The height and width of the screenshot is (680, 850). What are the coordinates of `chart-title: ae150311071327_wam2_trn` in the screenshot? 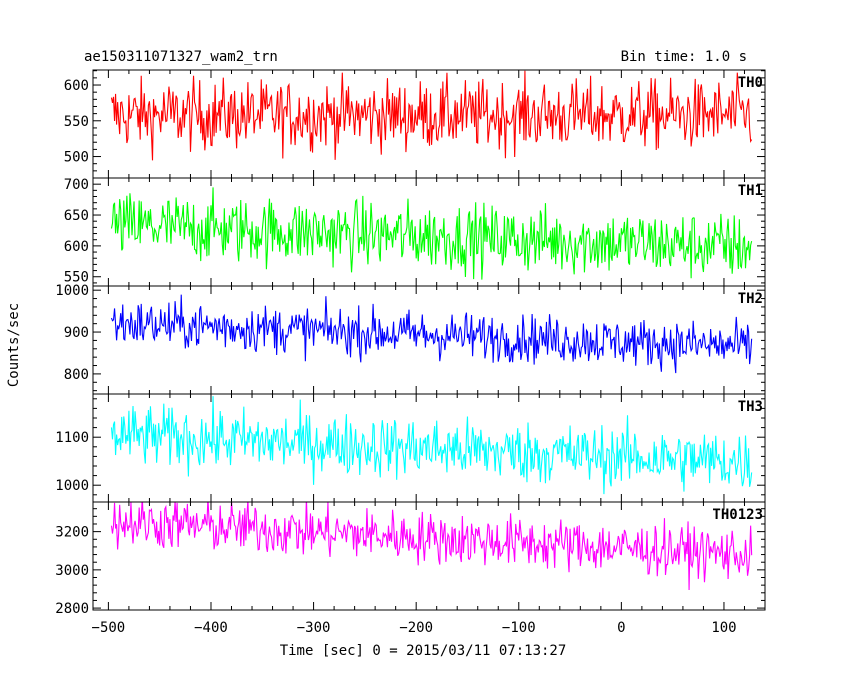 It's located at (181, 57).